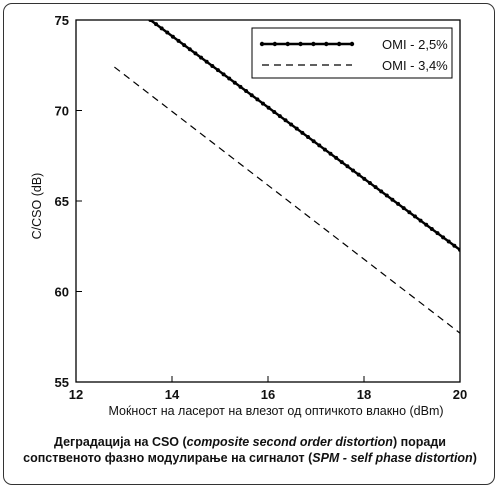  I want to click on y-tick-label: 70, so click(62, 111).